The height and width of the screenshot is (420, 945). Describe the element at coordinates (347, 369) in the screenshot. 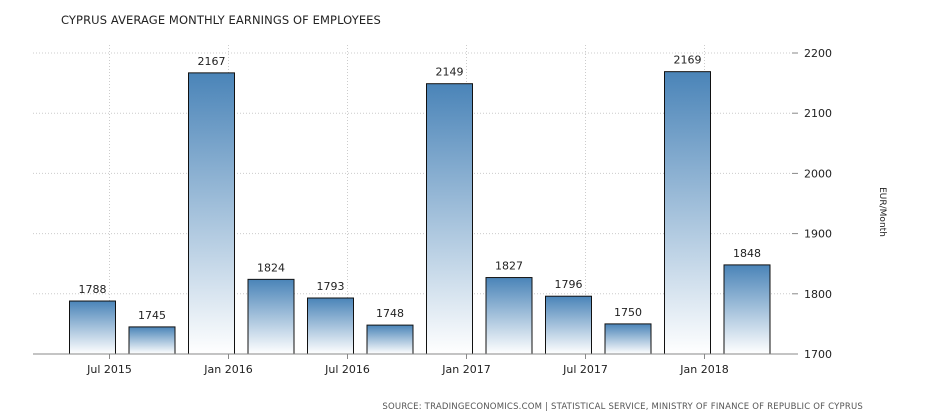

I see `x-tick-label: Jul 2016` at that location.